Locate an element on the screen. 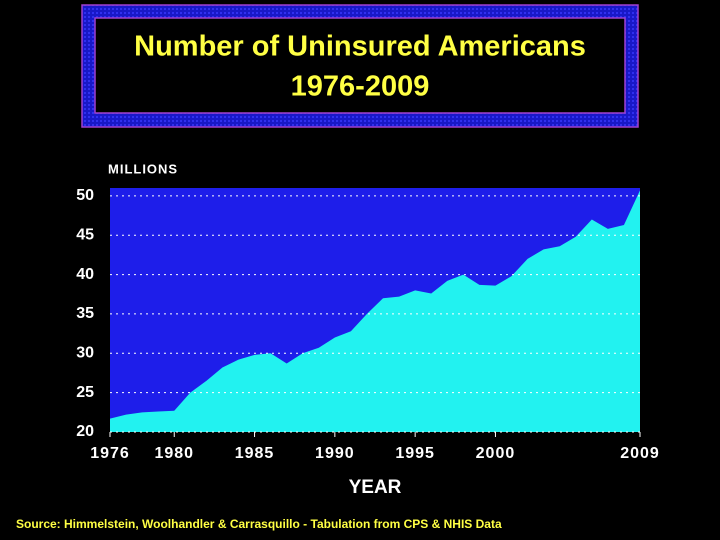  x-axis-label: YEAR is located at coordinates (375, 487).